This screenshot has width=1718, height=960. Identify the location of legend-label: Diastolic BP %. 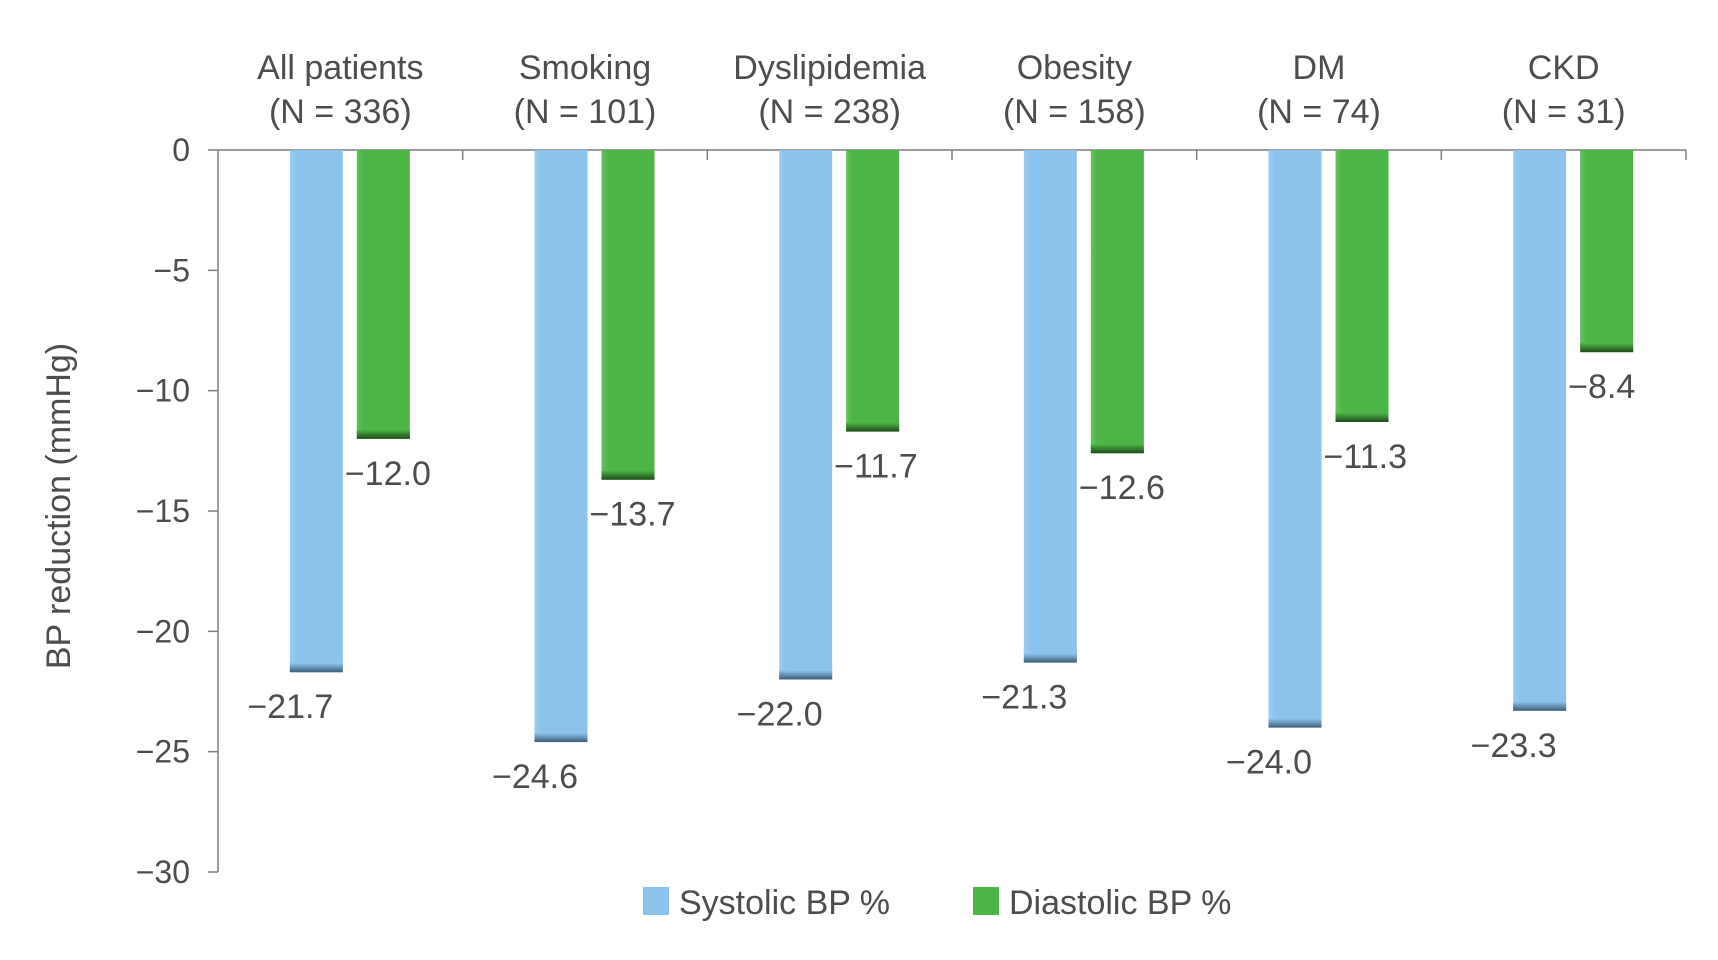
(1120, 903).